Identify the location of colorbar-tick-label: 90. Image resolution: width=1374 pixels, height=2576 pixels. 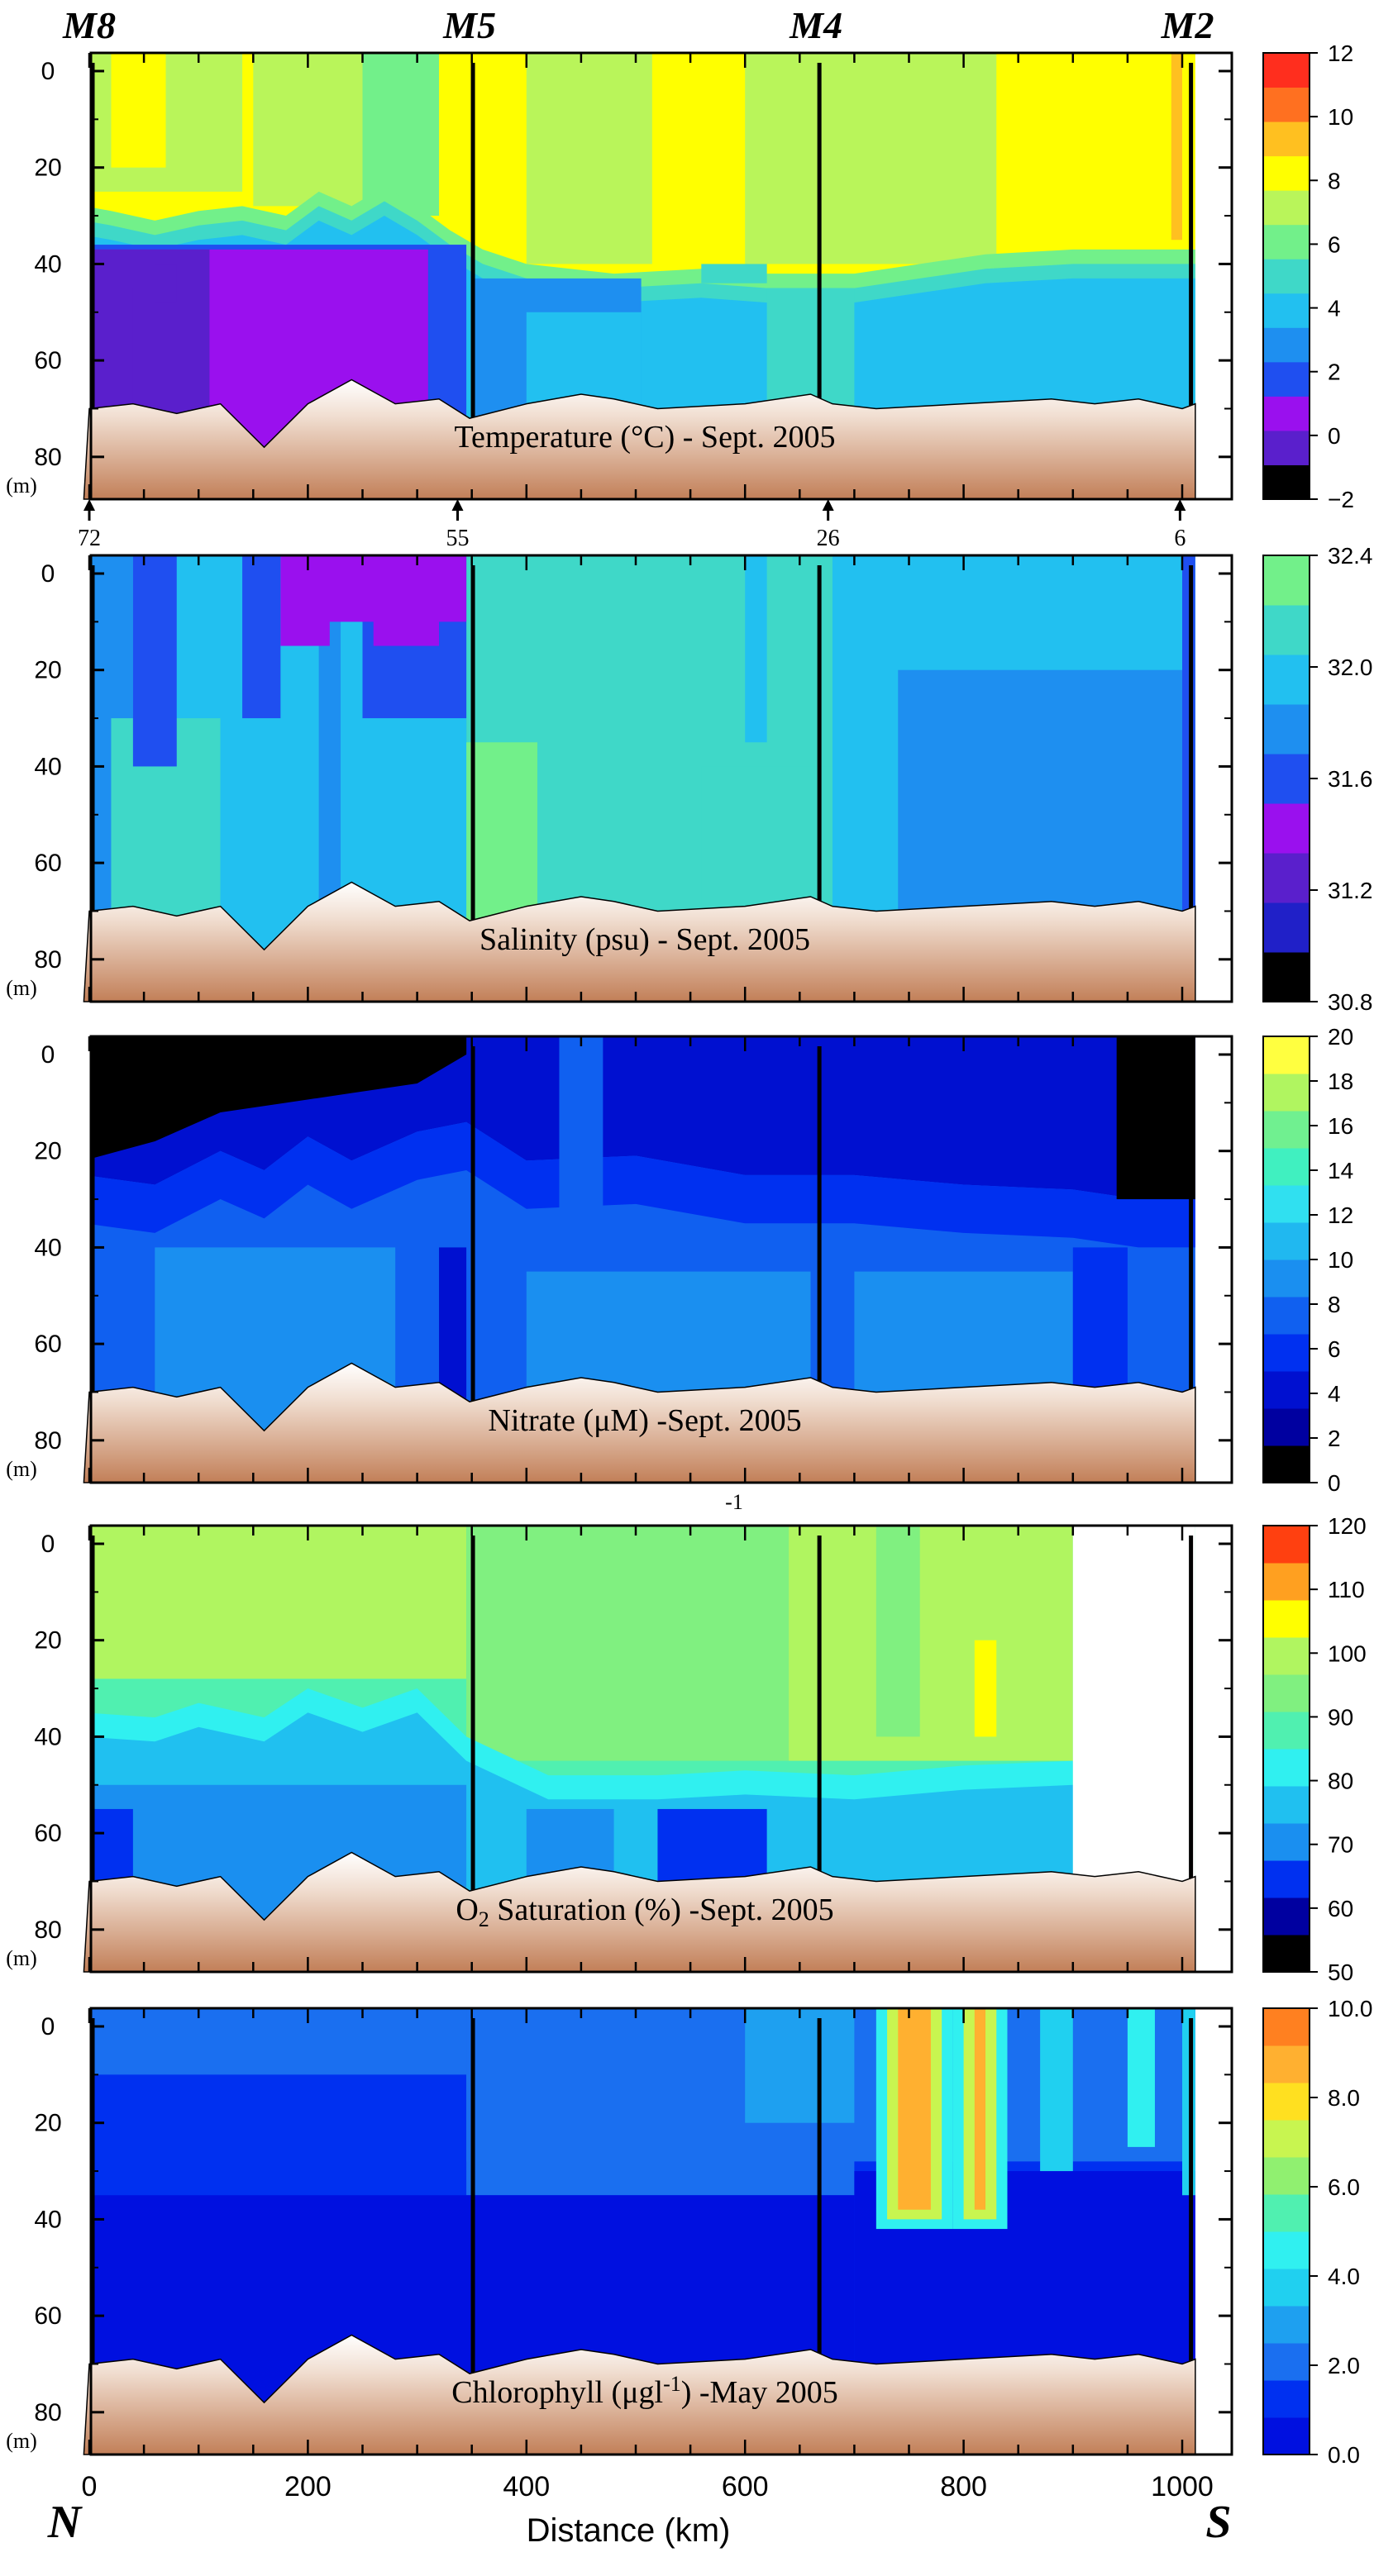
(1340, 1717).